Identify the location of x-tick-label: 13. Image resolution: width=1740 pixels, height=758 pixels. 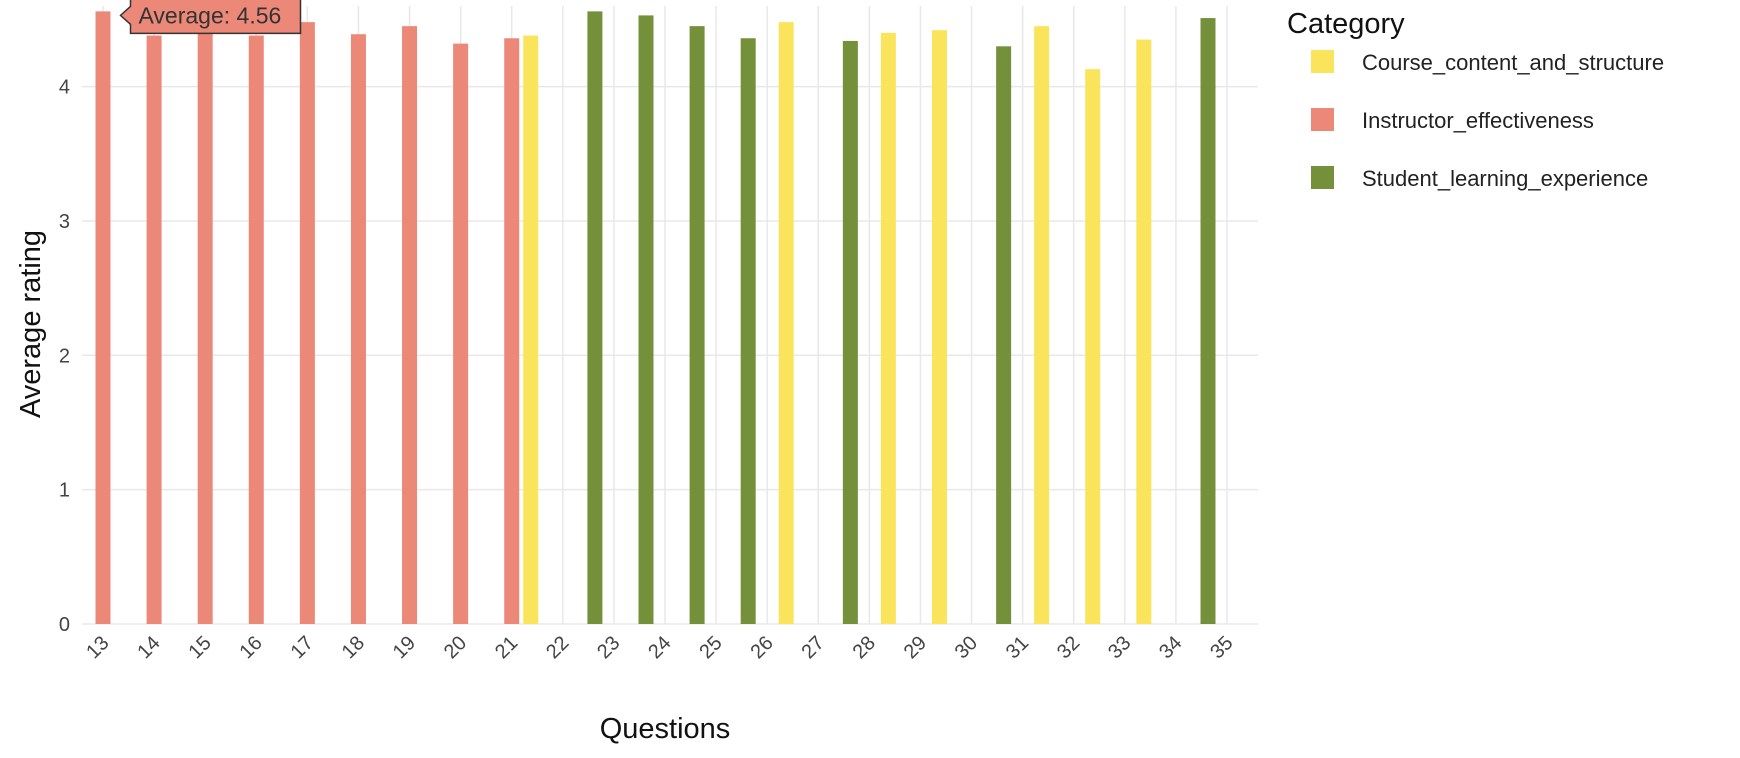
(97, 647).